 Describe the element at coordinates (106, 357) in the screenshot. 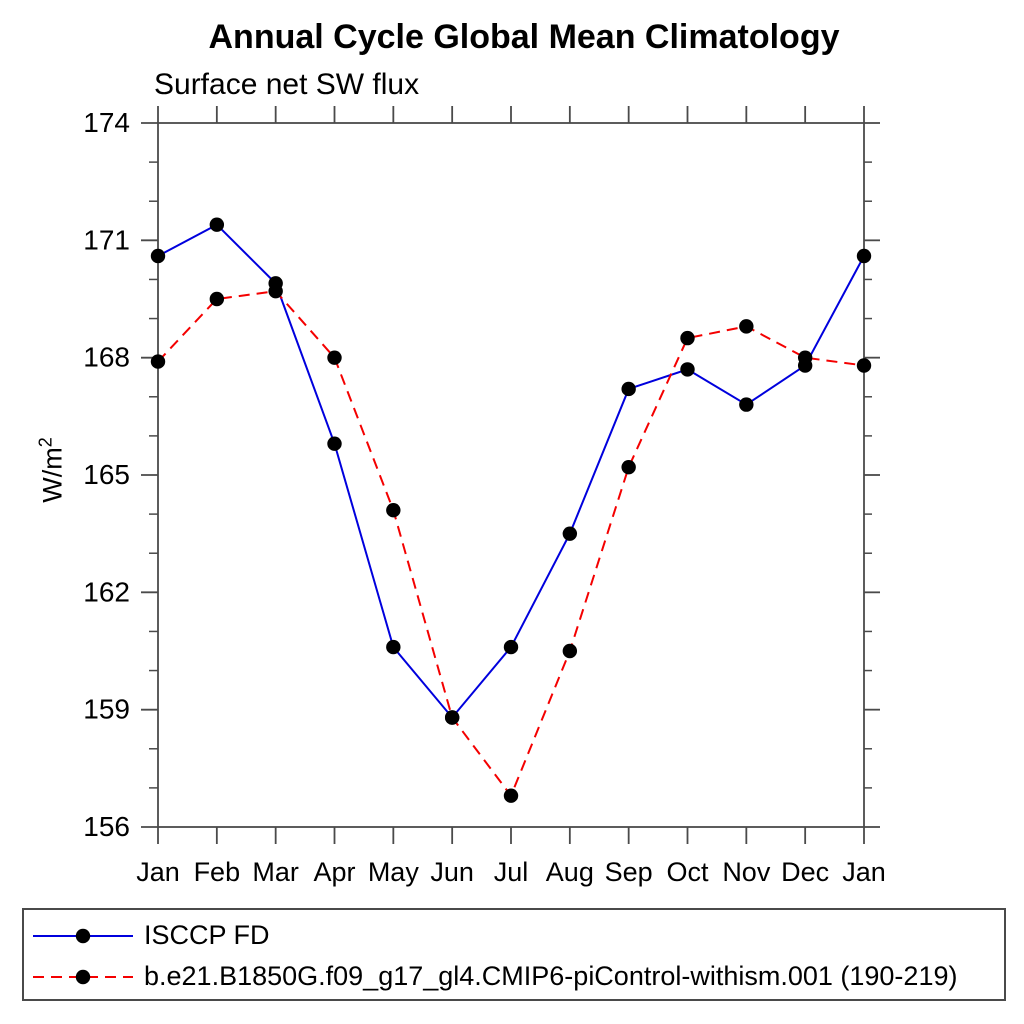

I see `svg-text: 168` at that location.